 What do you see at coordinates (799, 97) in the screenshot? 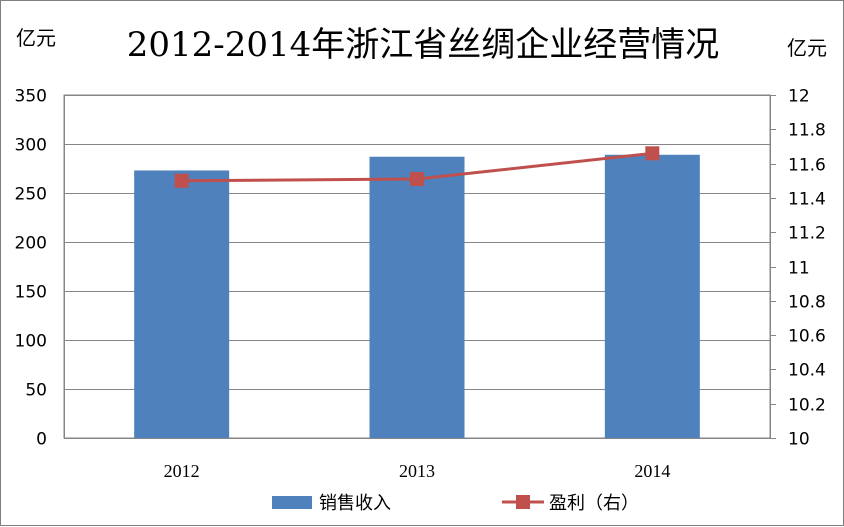
I see `right-axis-tick-label: 12` at bounding box center [799, 97].